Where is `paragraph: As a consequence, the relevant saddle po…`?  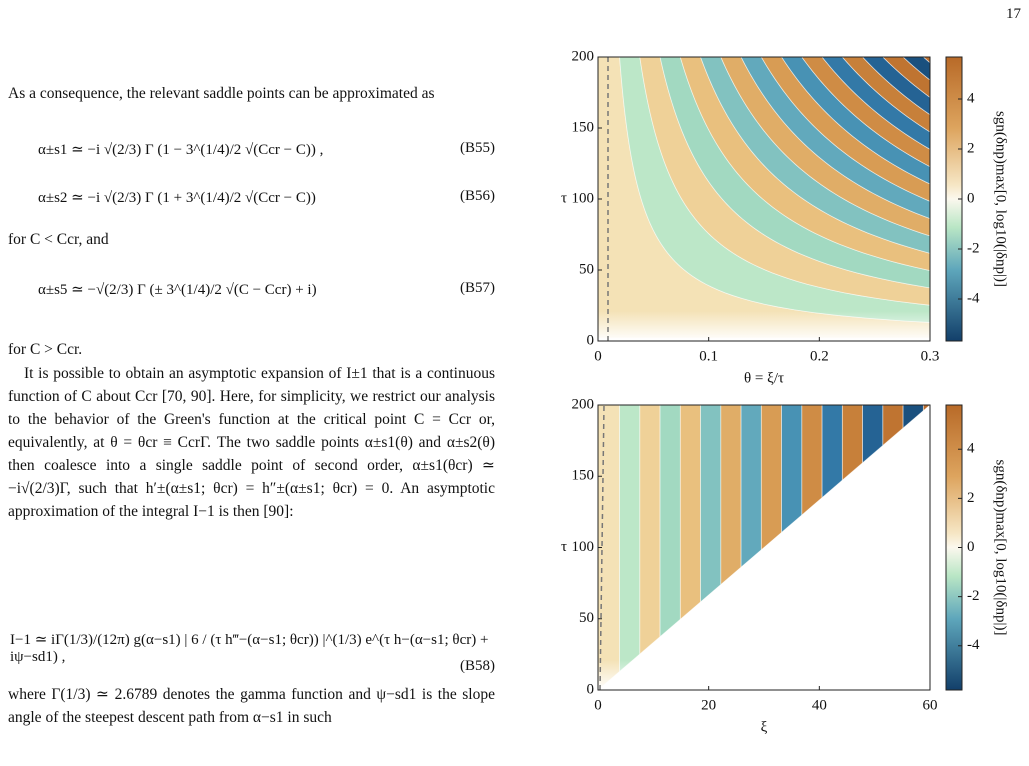 paragraph: As a consequence, the relevant saddle po… is located at coordinates (221, 93).